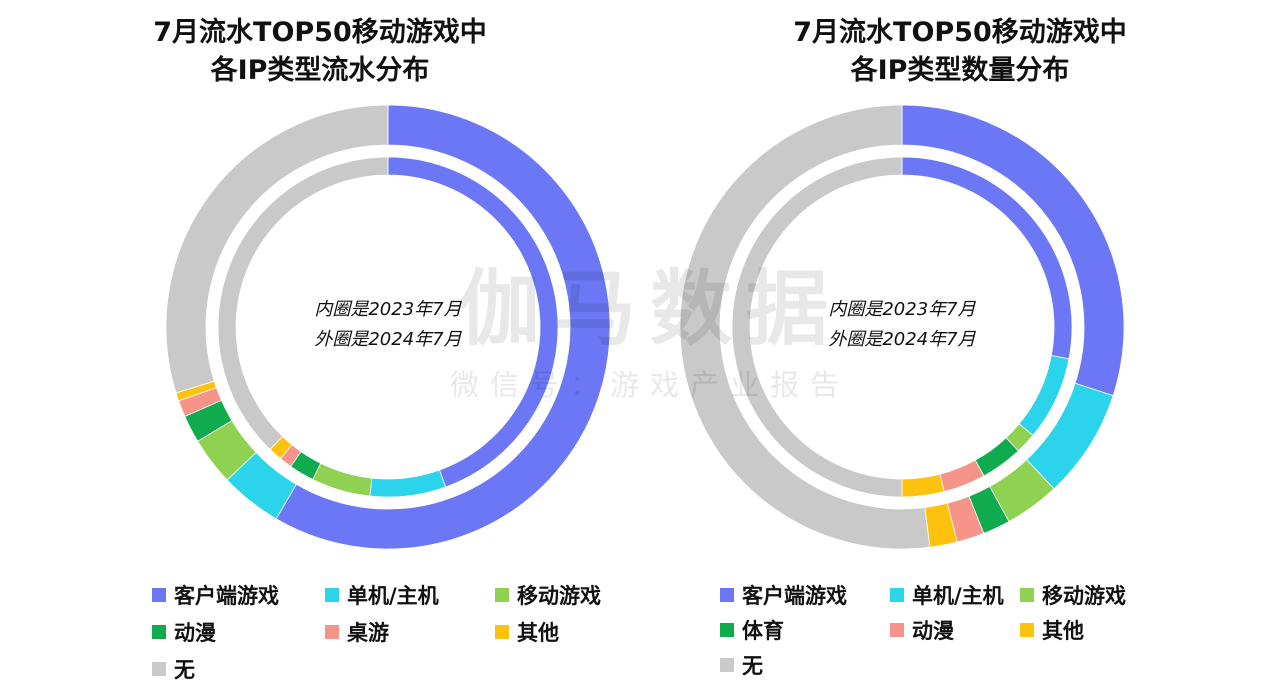 The image size is (1280, 696). What do you see at coordinates (1063, 631) in the screenshot?
I see `right-legend-label: 其他` at bounding box center [1063, 631].